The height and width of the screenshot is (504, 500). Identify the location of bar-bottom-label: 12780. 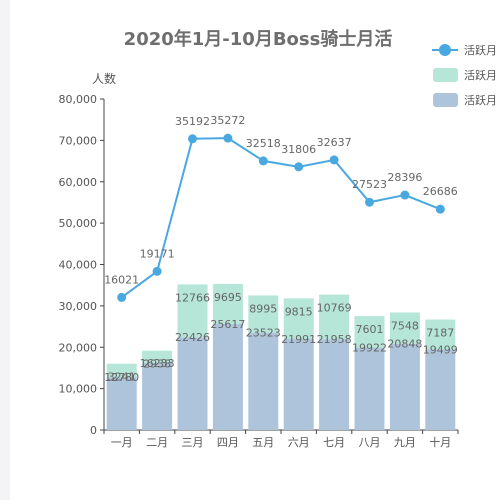
(121, 377).